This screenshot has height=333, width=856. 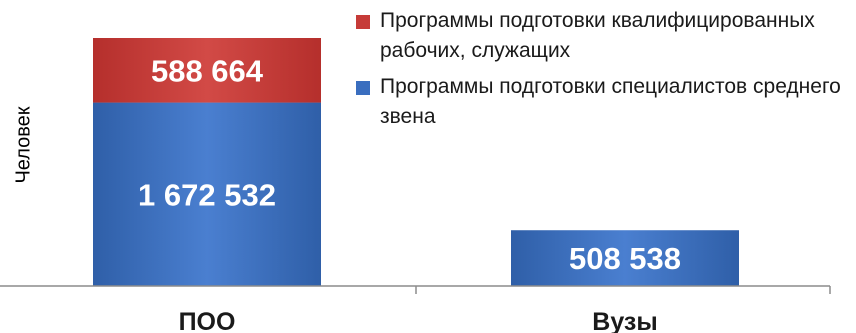 What do you see at coordinates (363, 88) in the screenshot?
I see `legend-swatch-blue` at bounding box center [363, 88].